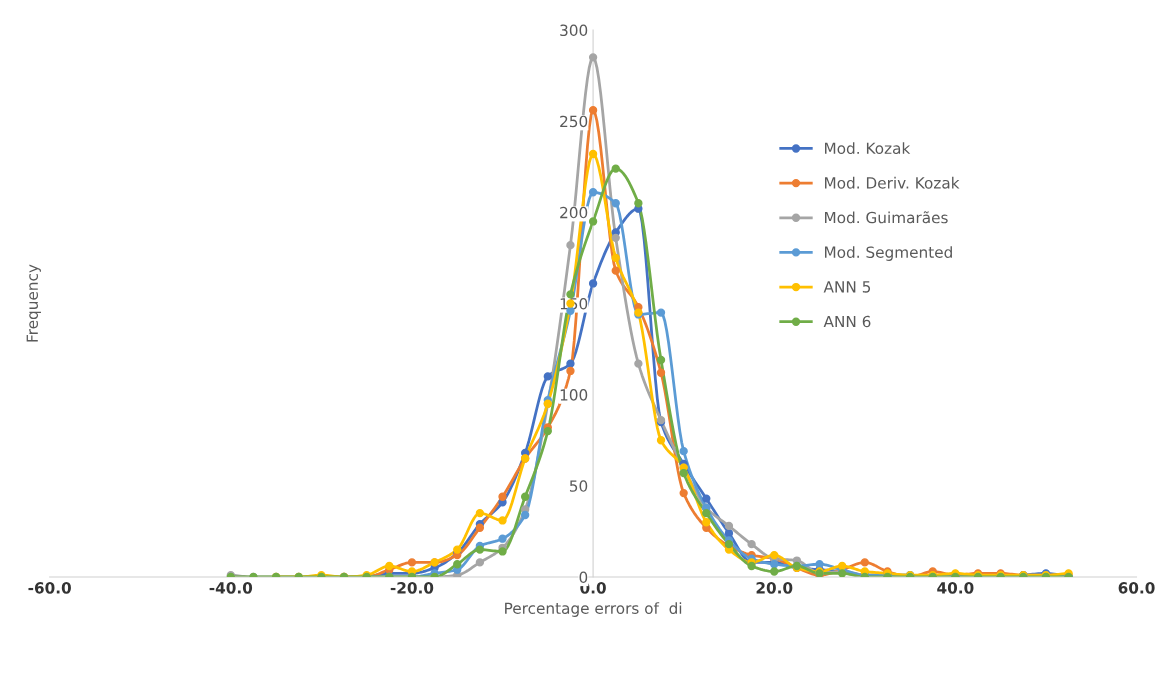  I want to click on y-axis-title: Frequency, so click(33, 303).